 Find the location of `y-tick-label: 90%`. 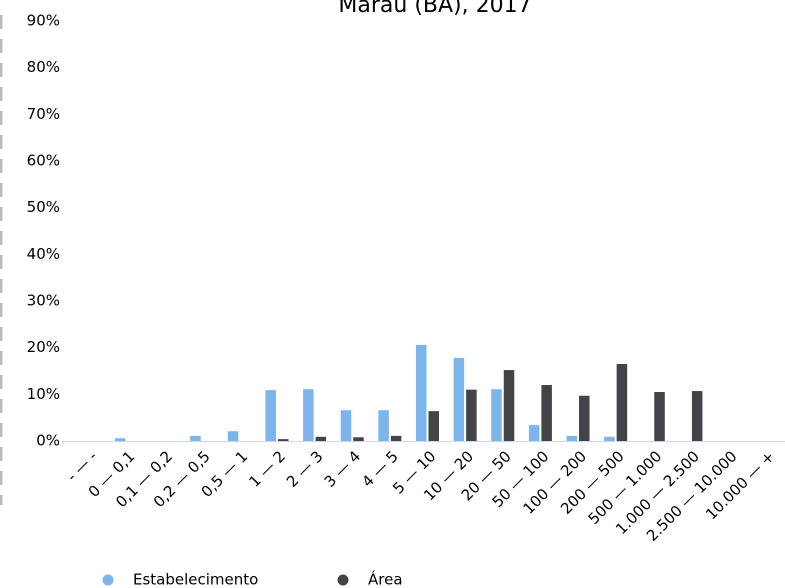

y-tick-label: 90% is located at coordinates (43, 21).